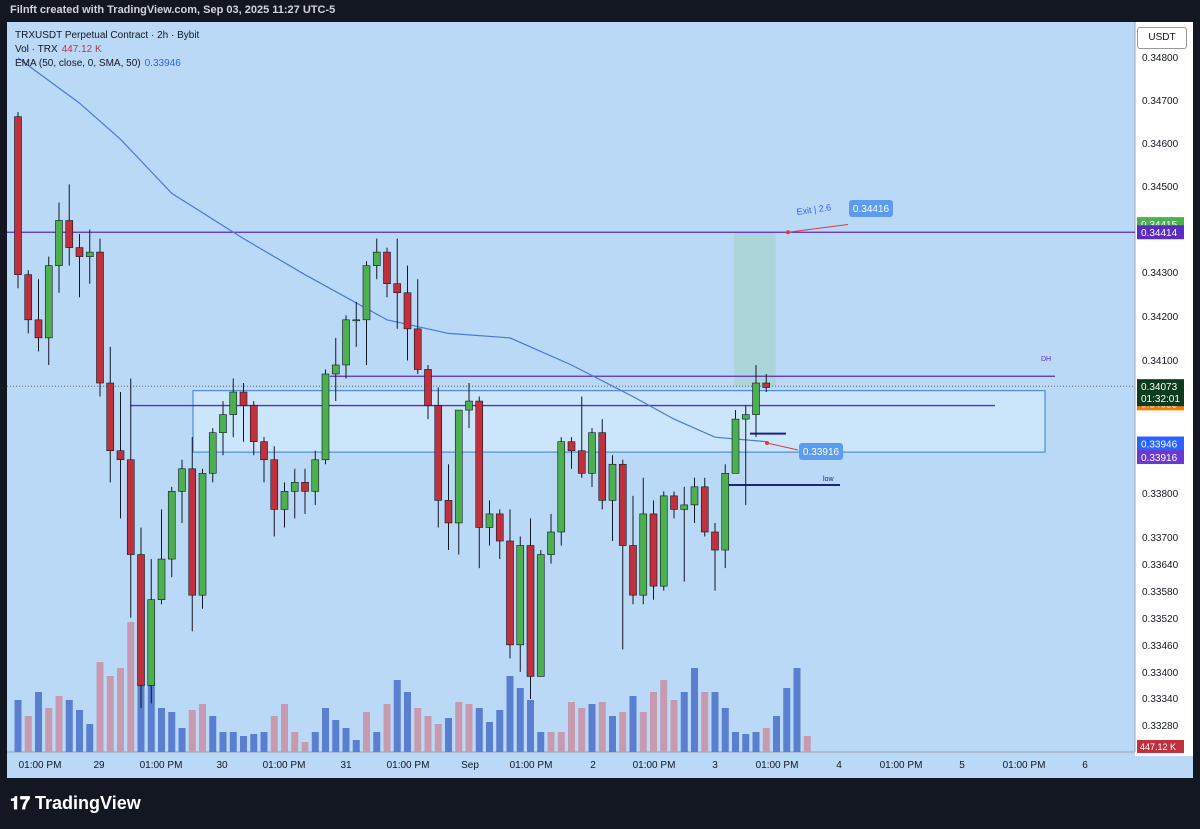 Image resolution: width=1200 pixels, height=829 pixels. What do you see at coordinates (571, 765) in the screenshot?
I see `time-axis-bg` at bounding box center [571, 765].